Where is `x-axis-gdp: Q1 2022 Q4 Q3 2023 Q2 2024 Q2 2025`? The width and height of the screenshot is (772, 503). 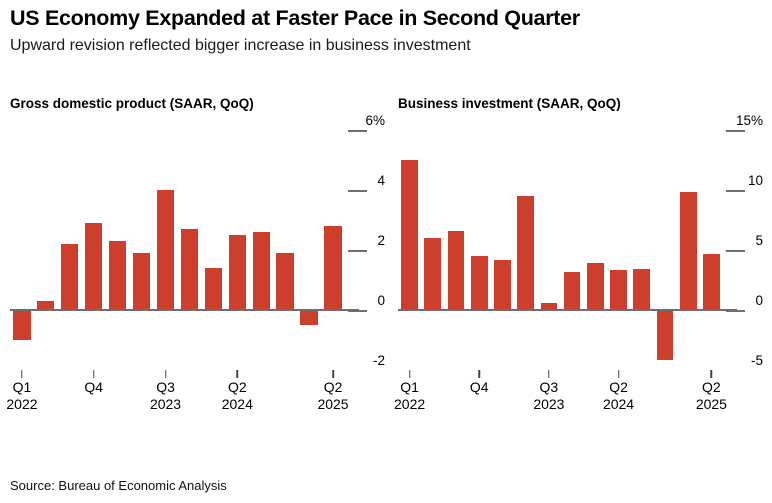
x-axis-gdp: Q1 2022 Q4 Q3 2023 Q2 2024 Q2 2025 is located at coordinates (177, 400).